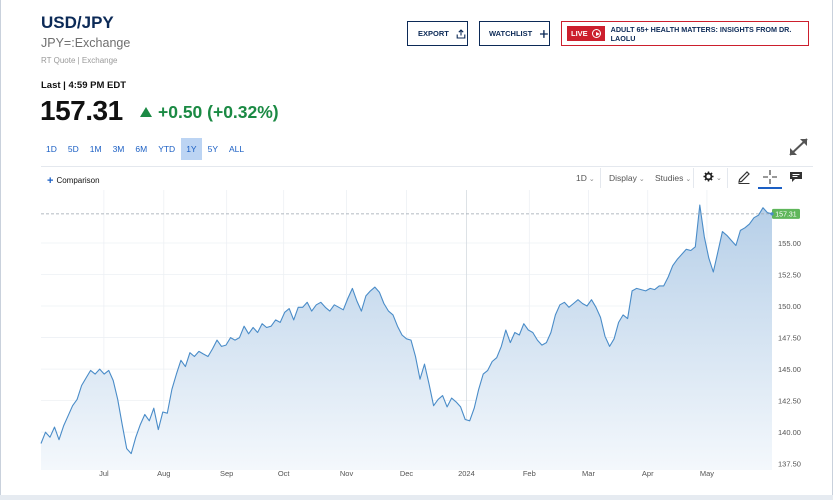 Image resolution: width=833 pixels, height=500 pixels. I want to click on crosshair-icon, so click(770, 177).